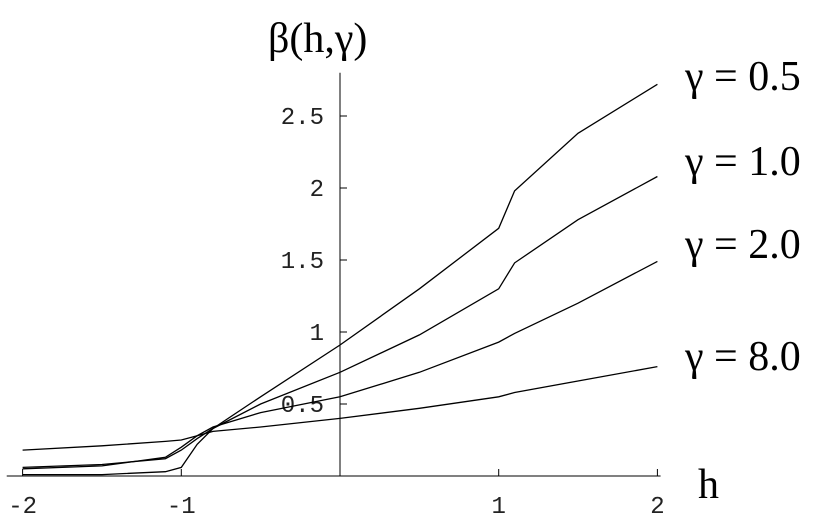 This screenshot has height=525, width=830. Describe the element at coordinates (317, 39) in the screenshot. I see `y-axis-label: β(h,γ)` at that location.